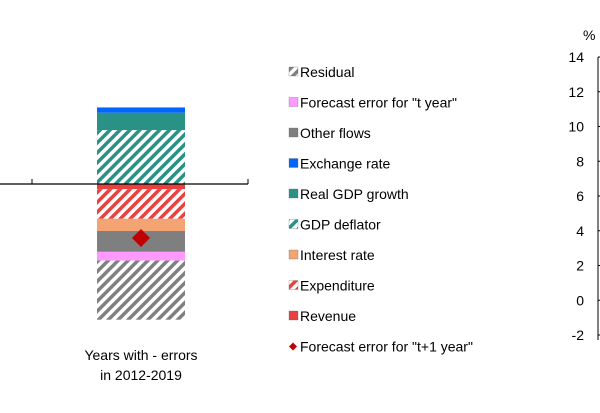  What do you see at coordinates (141, 187) in the screenshot?
I see `bar-segment-revenue` at bounding box center [141, 187].